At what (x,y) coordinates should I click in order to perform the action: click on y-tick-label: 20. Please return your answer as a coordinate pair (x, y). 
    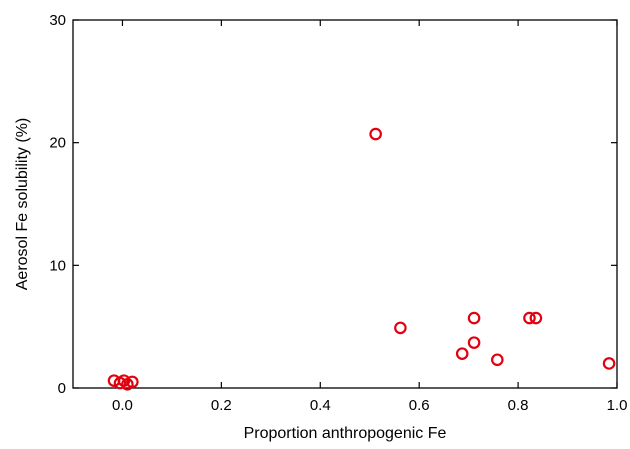
    Looking at the image, I should click on (57, 143).